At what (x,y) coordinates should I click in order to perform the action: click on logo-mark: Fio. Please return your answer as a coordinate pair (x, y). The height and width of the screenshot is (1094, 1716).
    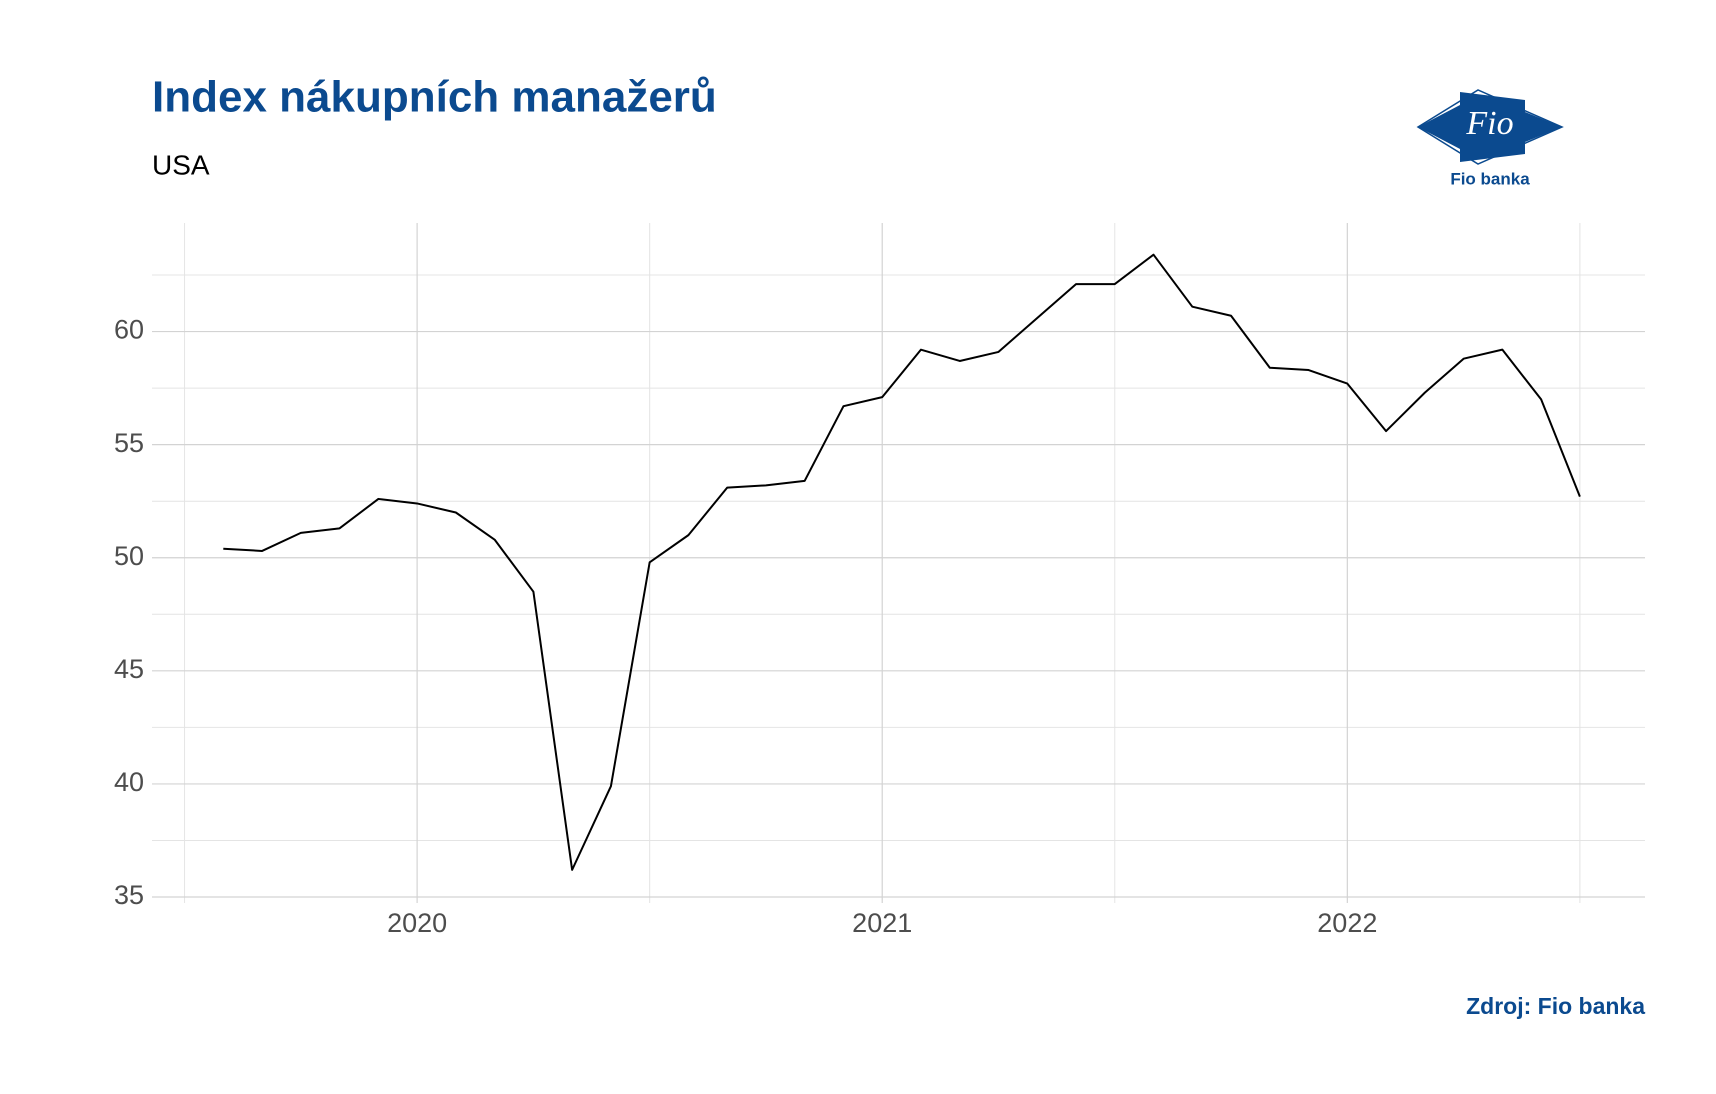
    Looking at the image, I should click on (1489, 123).